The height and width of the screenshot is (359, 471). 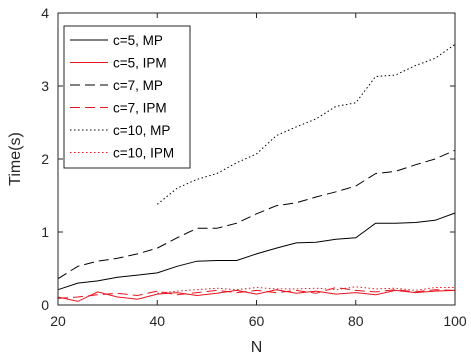 What do you see at coordinates (140, 63) in the screenshot?
I see `legend-label-2: c=5, IPM` at bounding box center [140, 63].